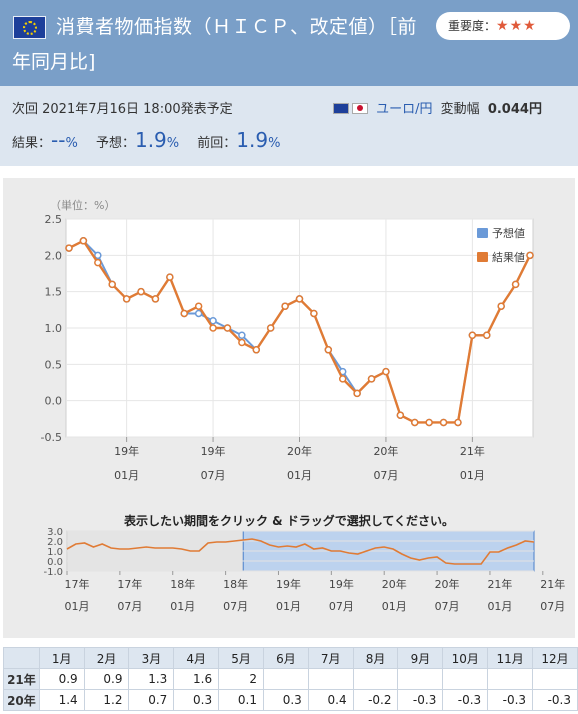 This screenshot has width=578, height=714. What do you see at coordinates (173, 143) in the screenshot?
I see `forecast-unit: %` at bounding box center [173, 143].